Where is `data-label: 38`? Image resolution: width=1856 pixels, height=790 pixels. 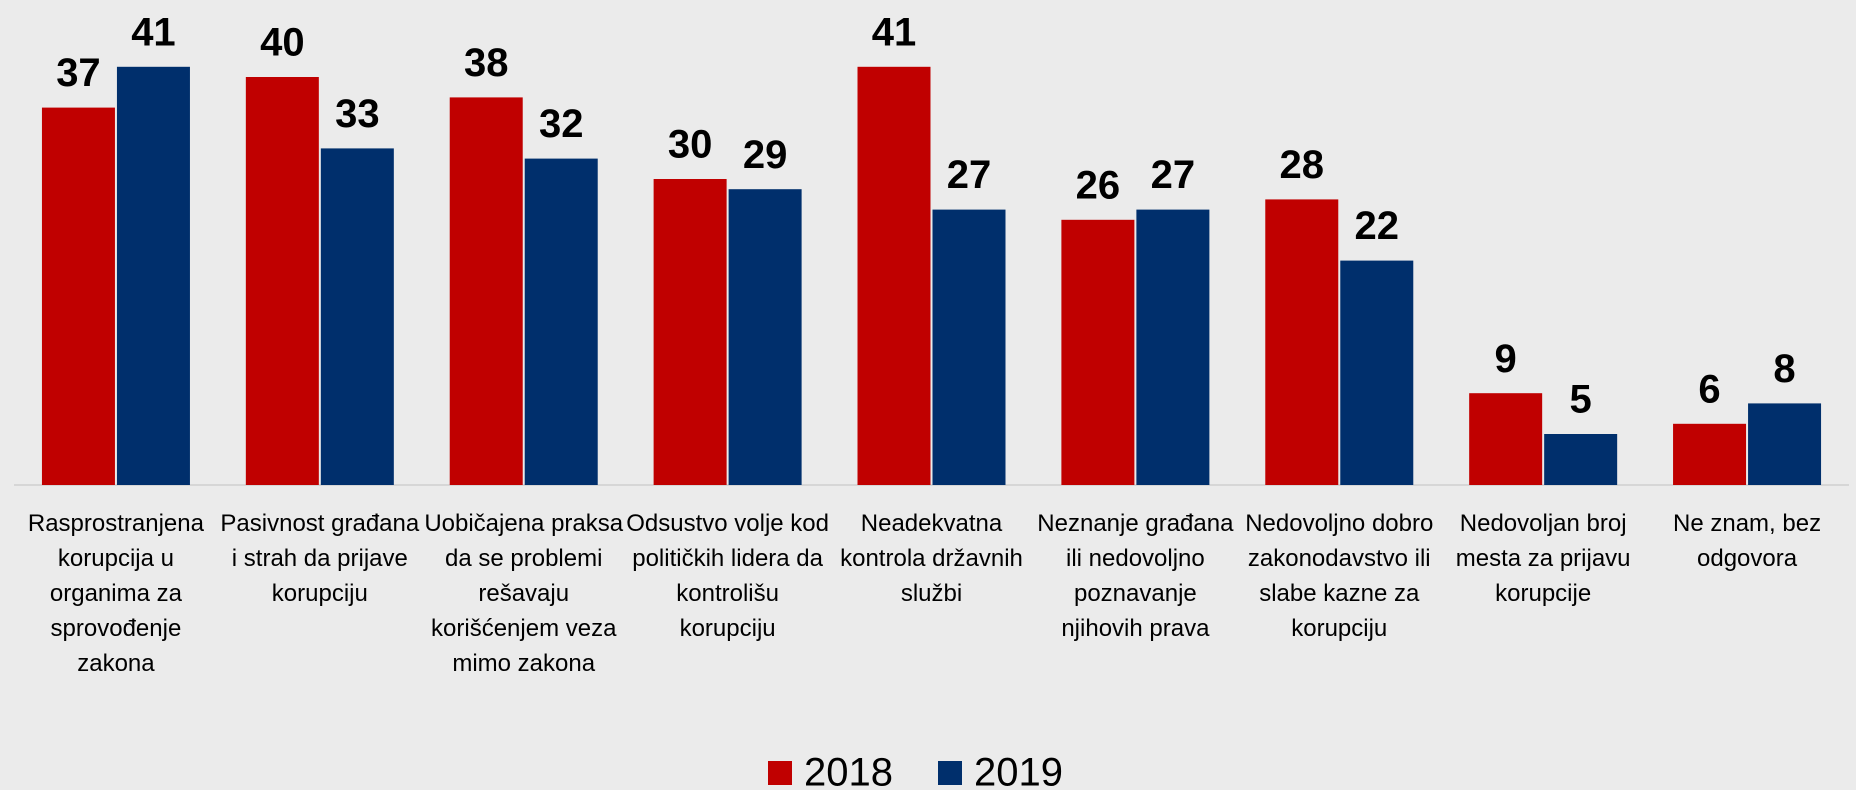 data-label: 38 is located at coordinates (486, 63).